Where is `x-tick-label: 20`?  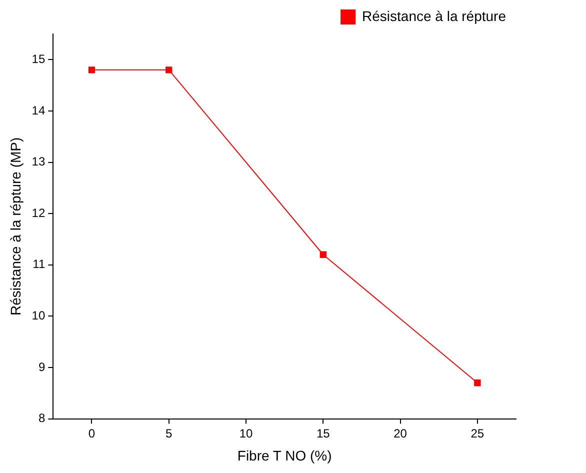
x-tick-label: 20 is located at coordinates (401, 433).